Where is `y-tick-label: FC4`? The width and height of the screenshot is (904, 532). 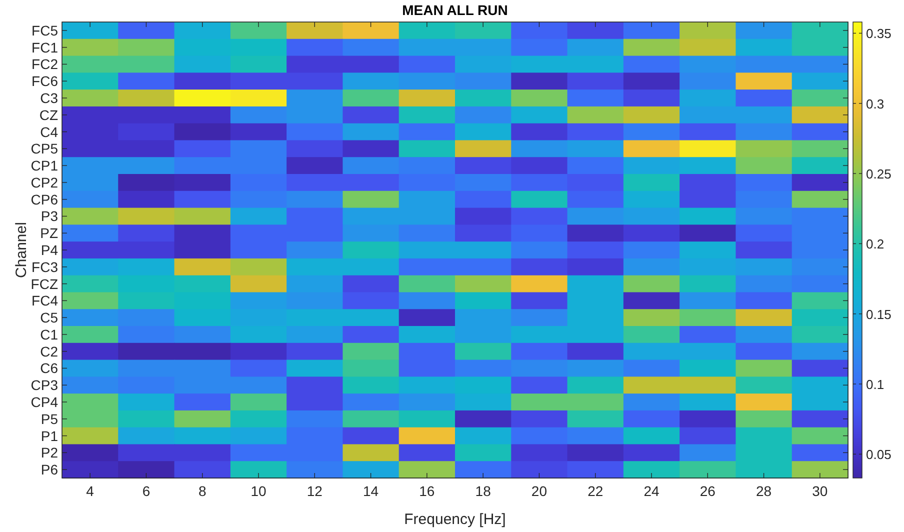
y-tick-label: FC4 is located at coordinates (45, 300).